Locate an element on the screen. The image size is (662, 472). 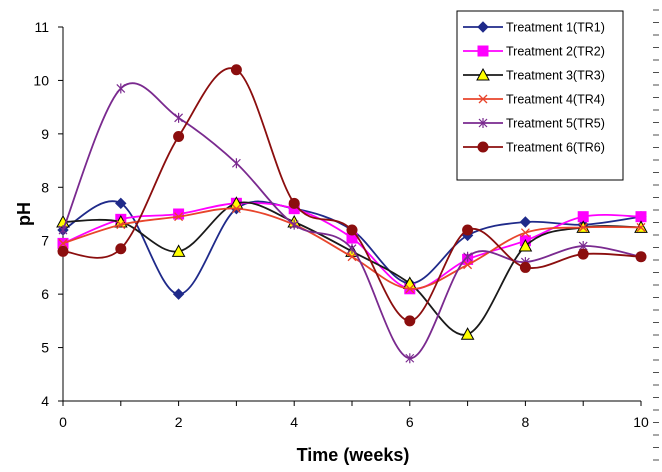
x-tick-label: 4 is located at coordinates (294, 422).